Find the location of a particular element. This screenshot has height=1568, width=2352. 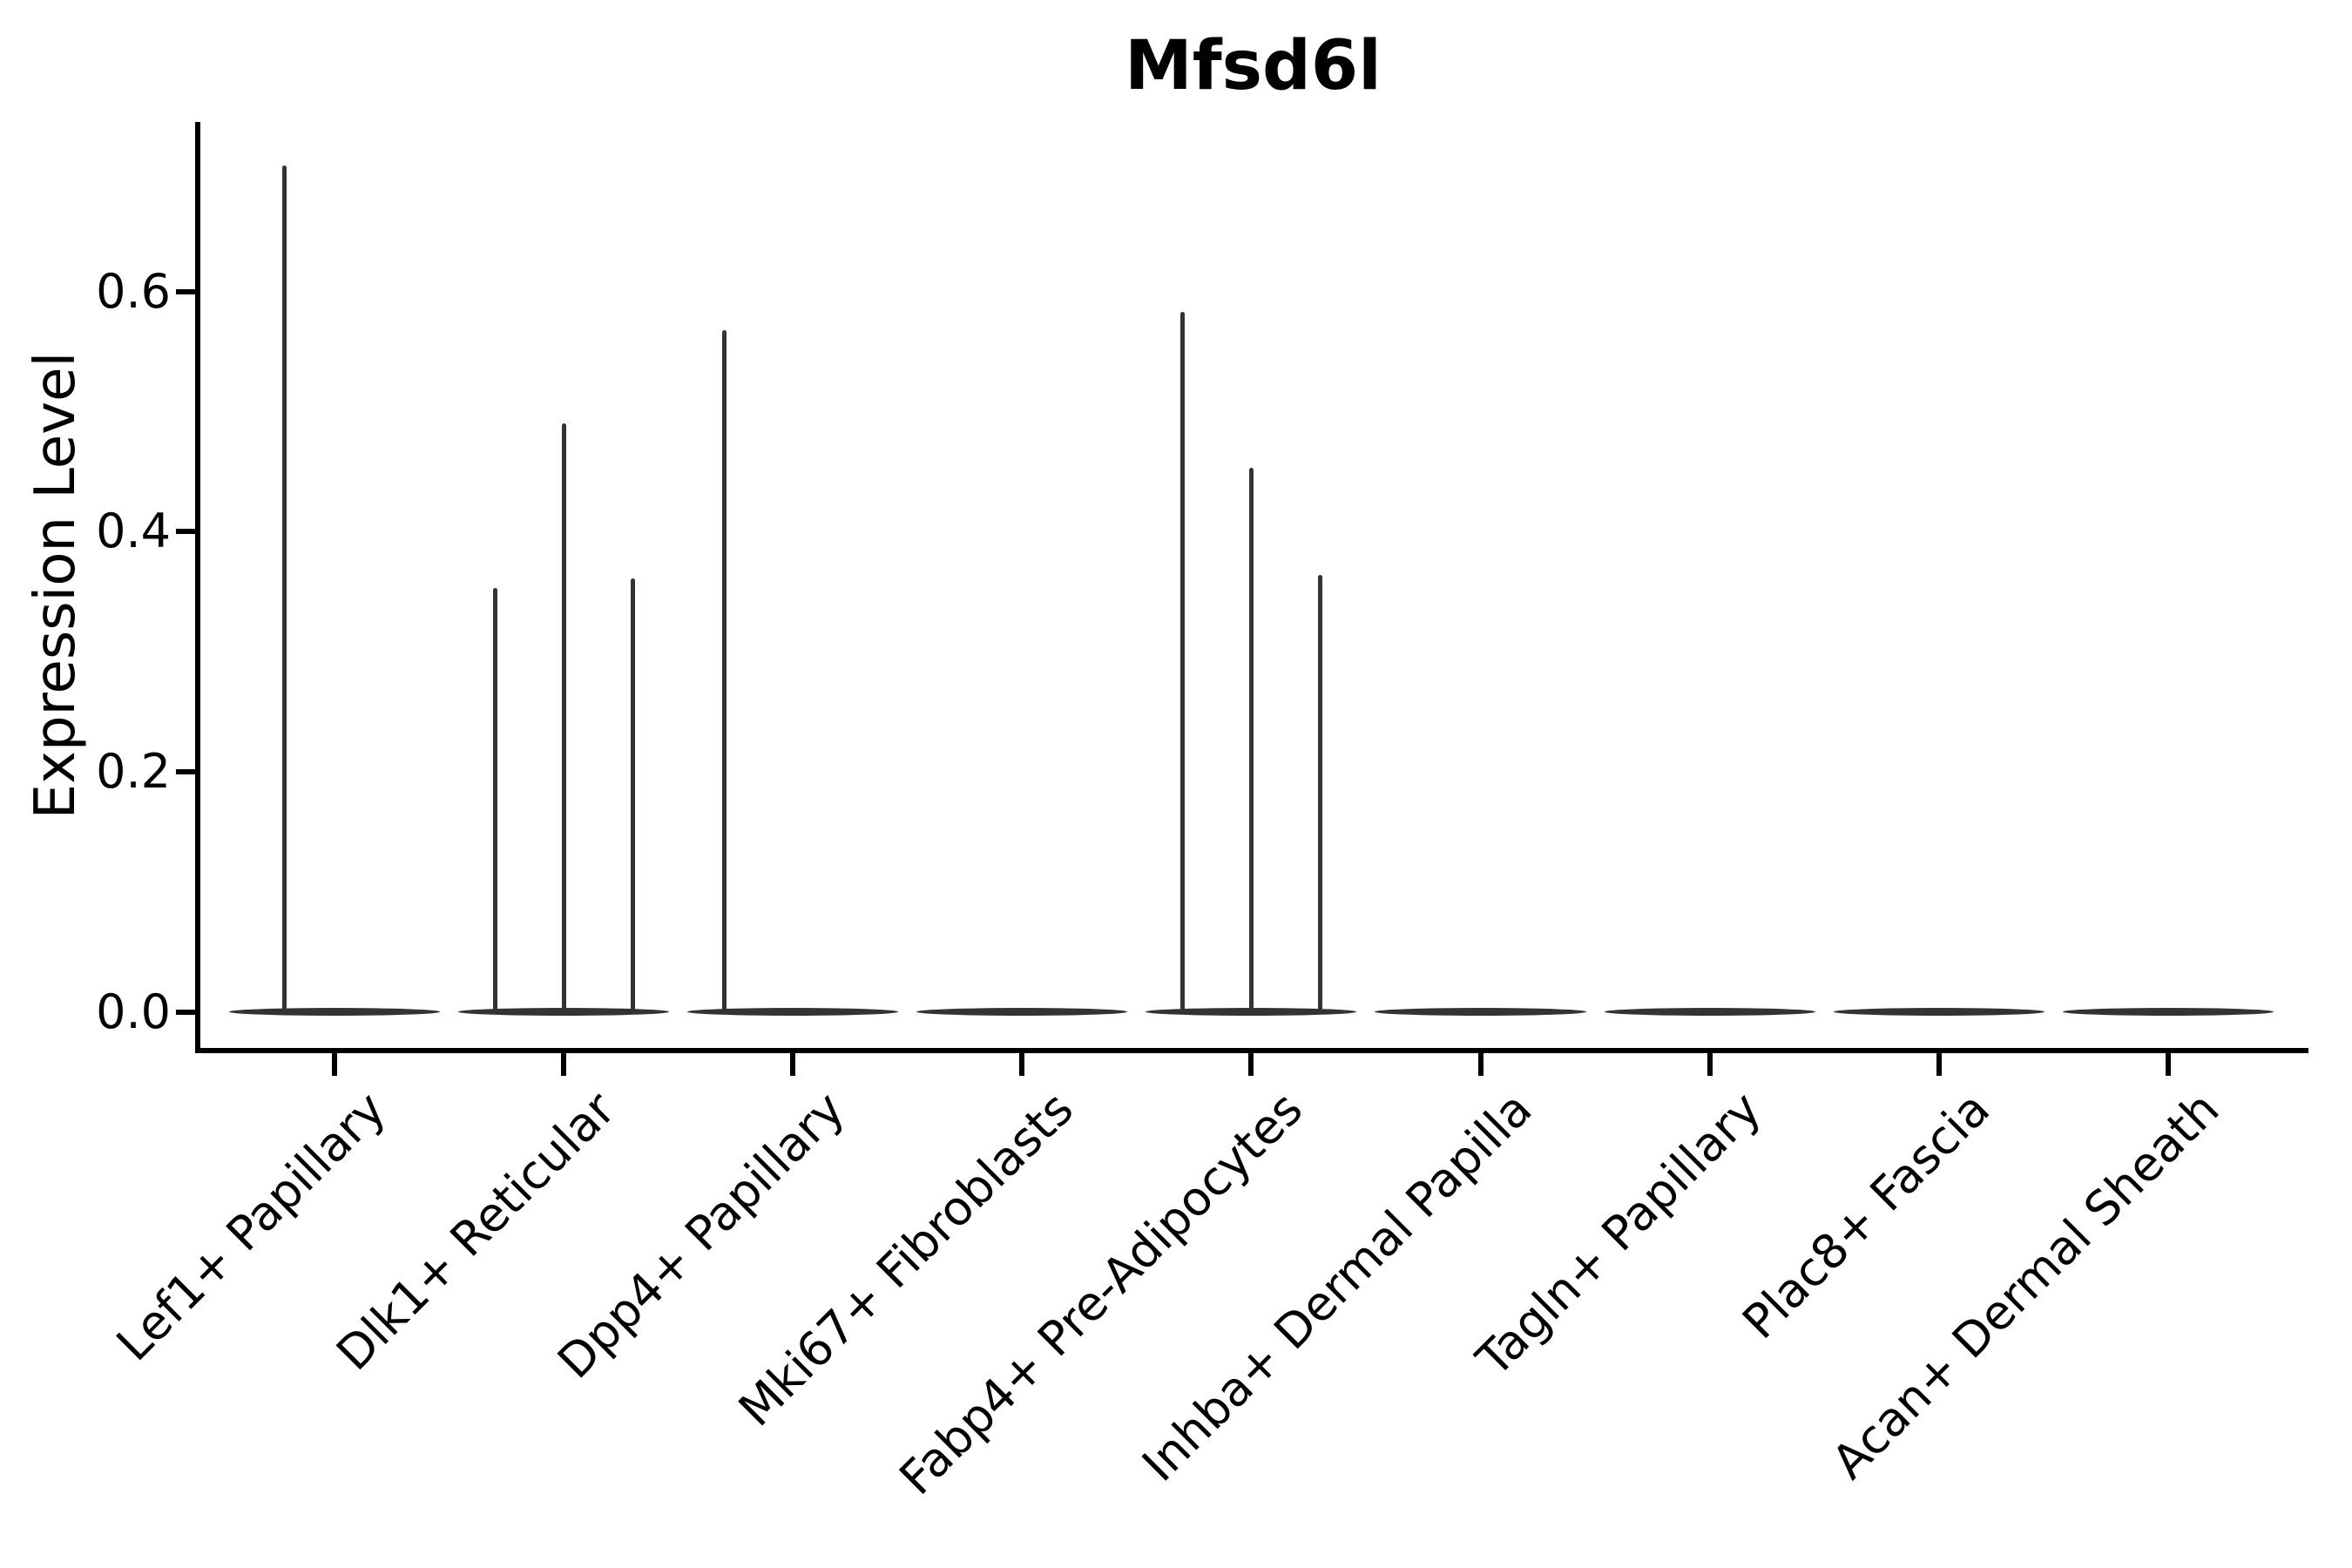

x-axis-spine is located at coordinates (1251, 1050).